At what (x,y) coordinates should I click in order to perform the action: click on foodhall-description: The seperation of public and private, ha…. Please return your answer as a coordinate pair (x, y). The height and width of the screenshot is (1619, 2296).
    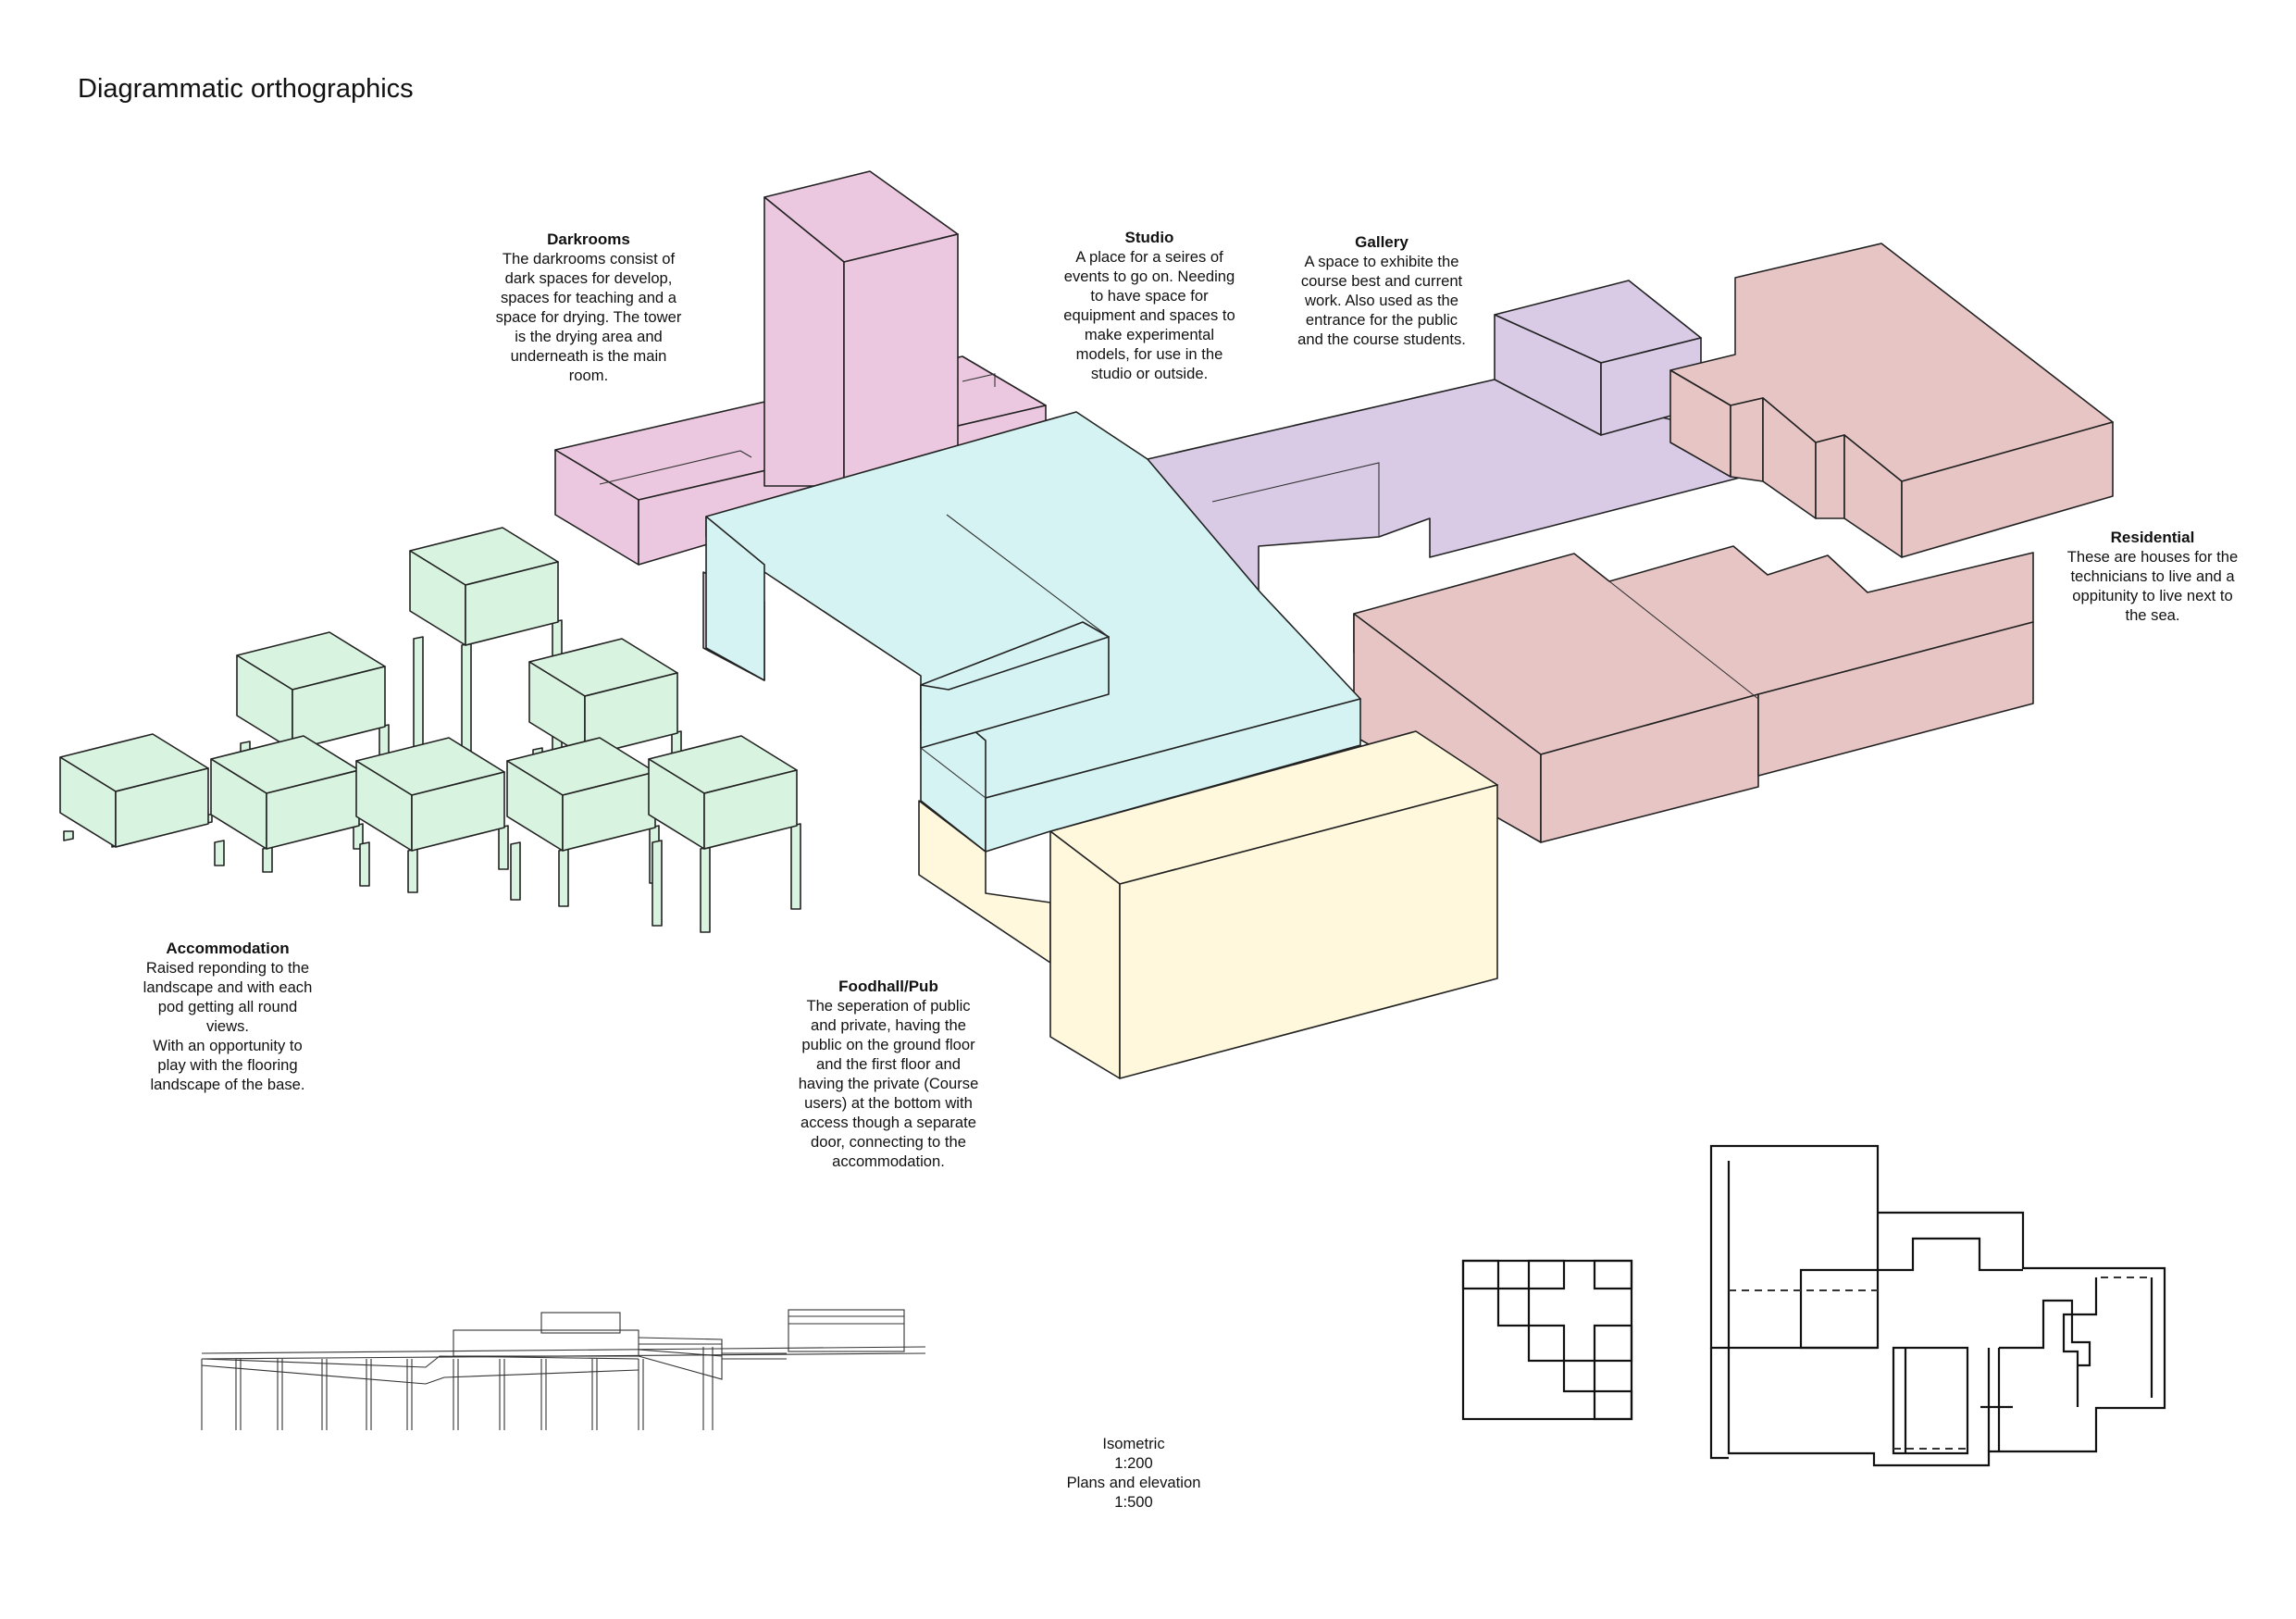
    Looking at the image, I should click on (889, 1084).